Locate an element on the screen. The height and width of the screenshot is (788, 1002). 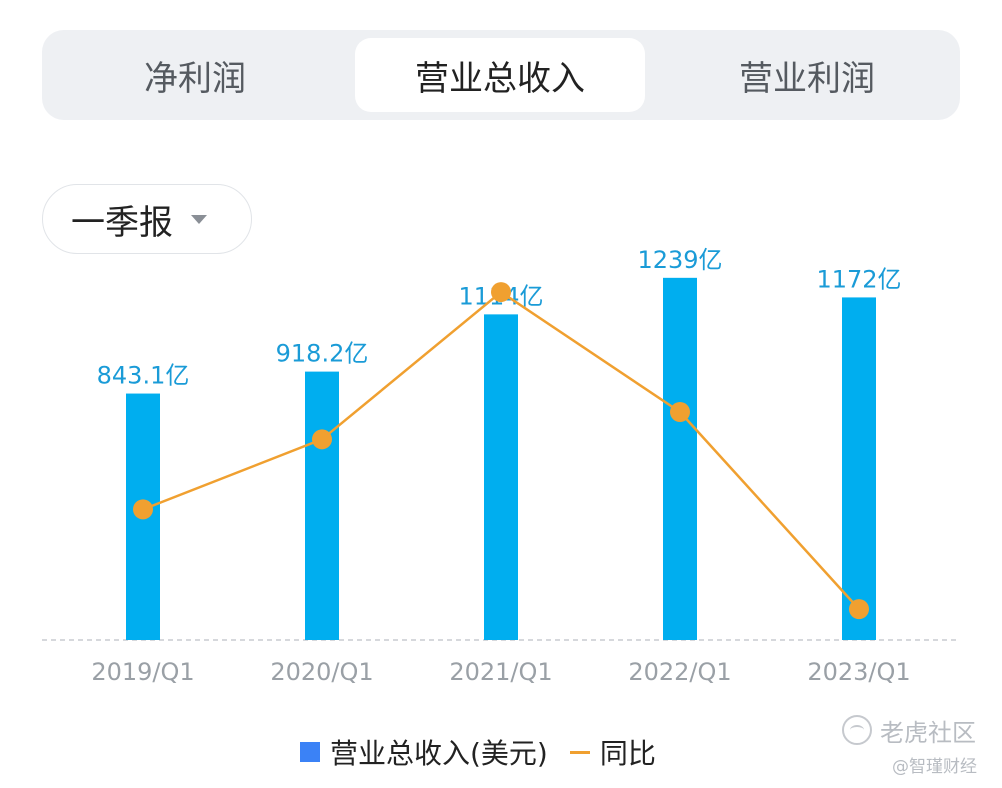
x-tick-label: 2019/Q1 is located at coordinates (142, 672).